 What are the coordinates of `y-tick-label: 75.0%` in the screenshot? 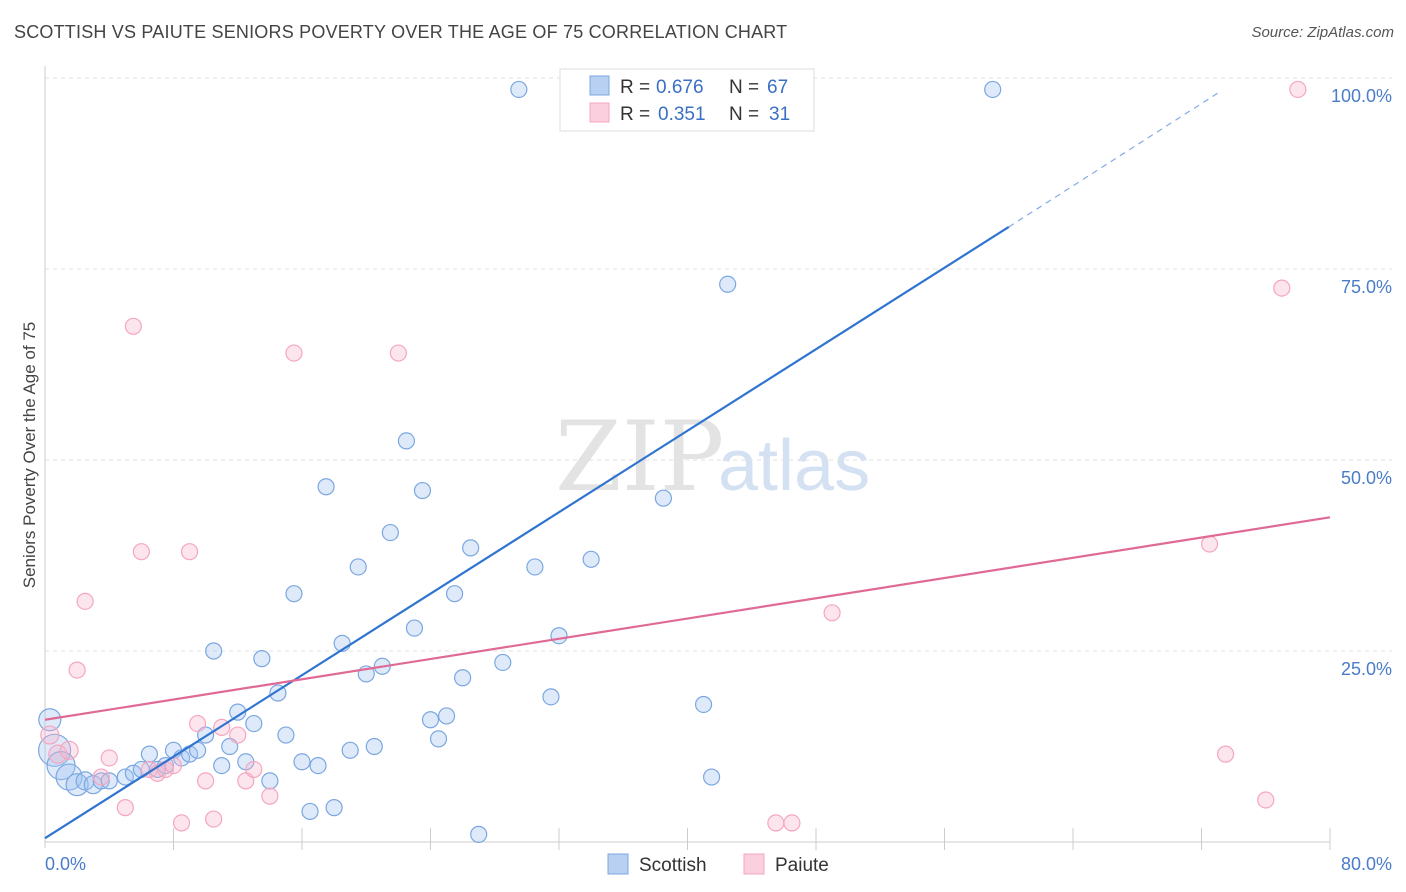 It's located at (1366, 287).